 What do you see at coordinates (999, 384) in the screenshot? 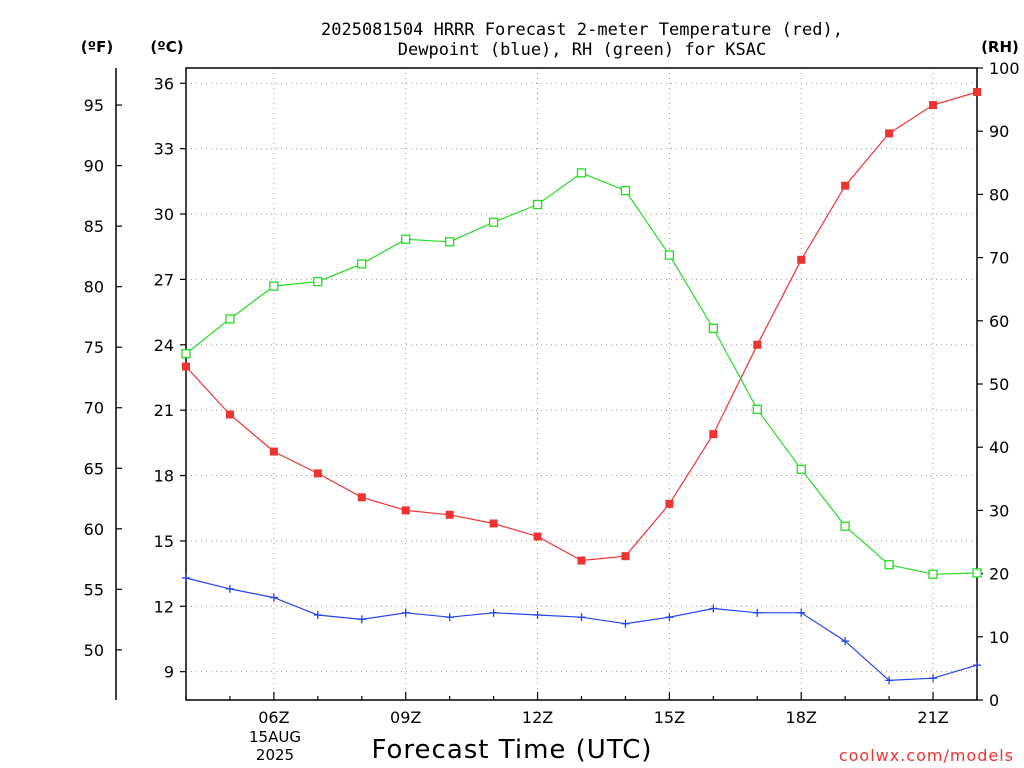
I see `rh-tick-label: 50` at bounding box center [999, 384].